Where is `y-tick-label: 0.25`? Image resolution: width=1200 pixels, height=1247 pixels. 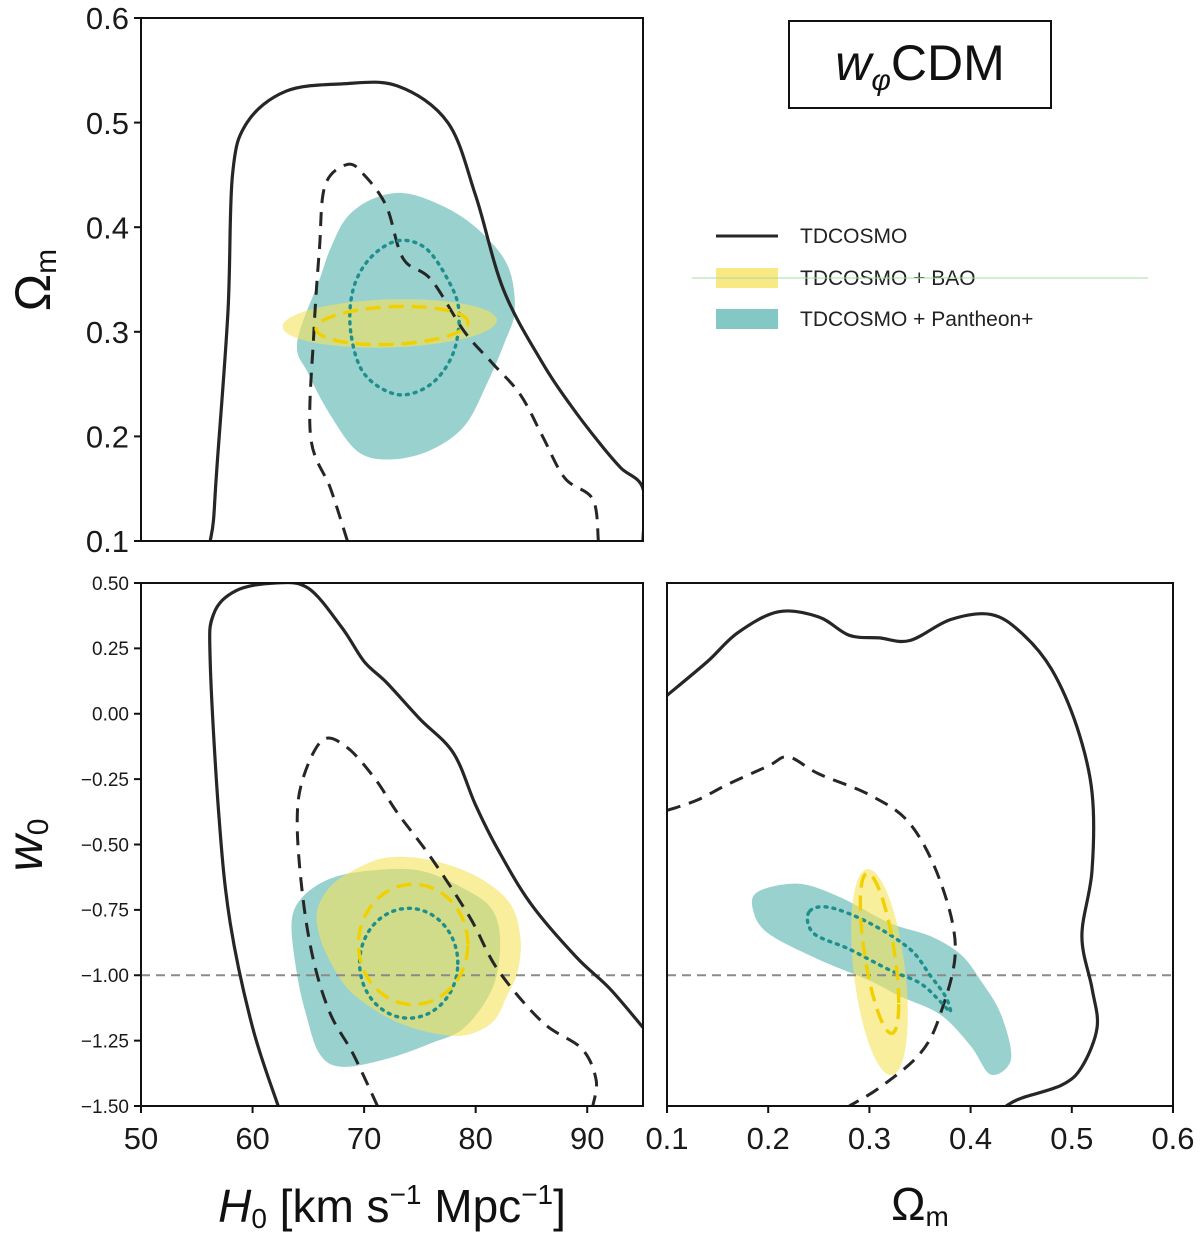 y-tick-label: 0.25 is located at coordinates (110, 649).